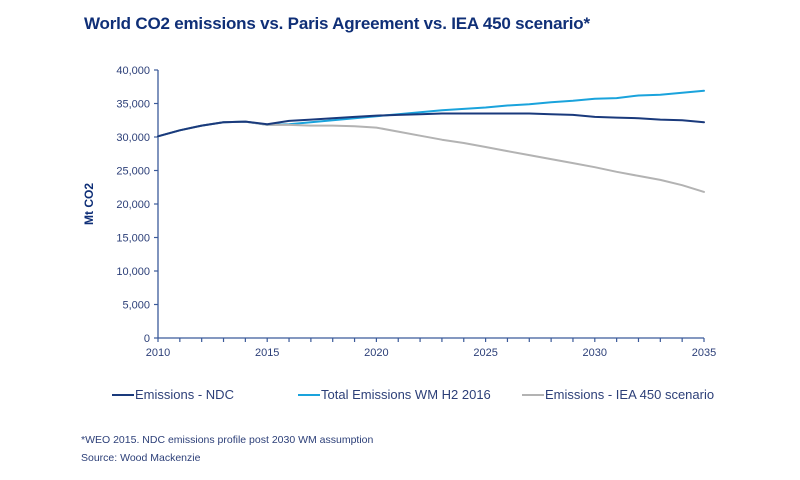 This screenshot has width=800, height=480. I want to click on x-axis: 2010 2015 2020 2025 2030 2035, so click(431, 348).